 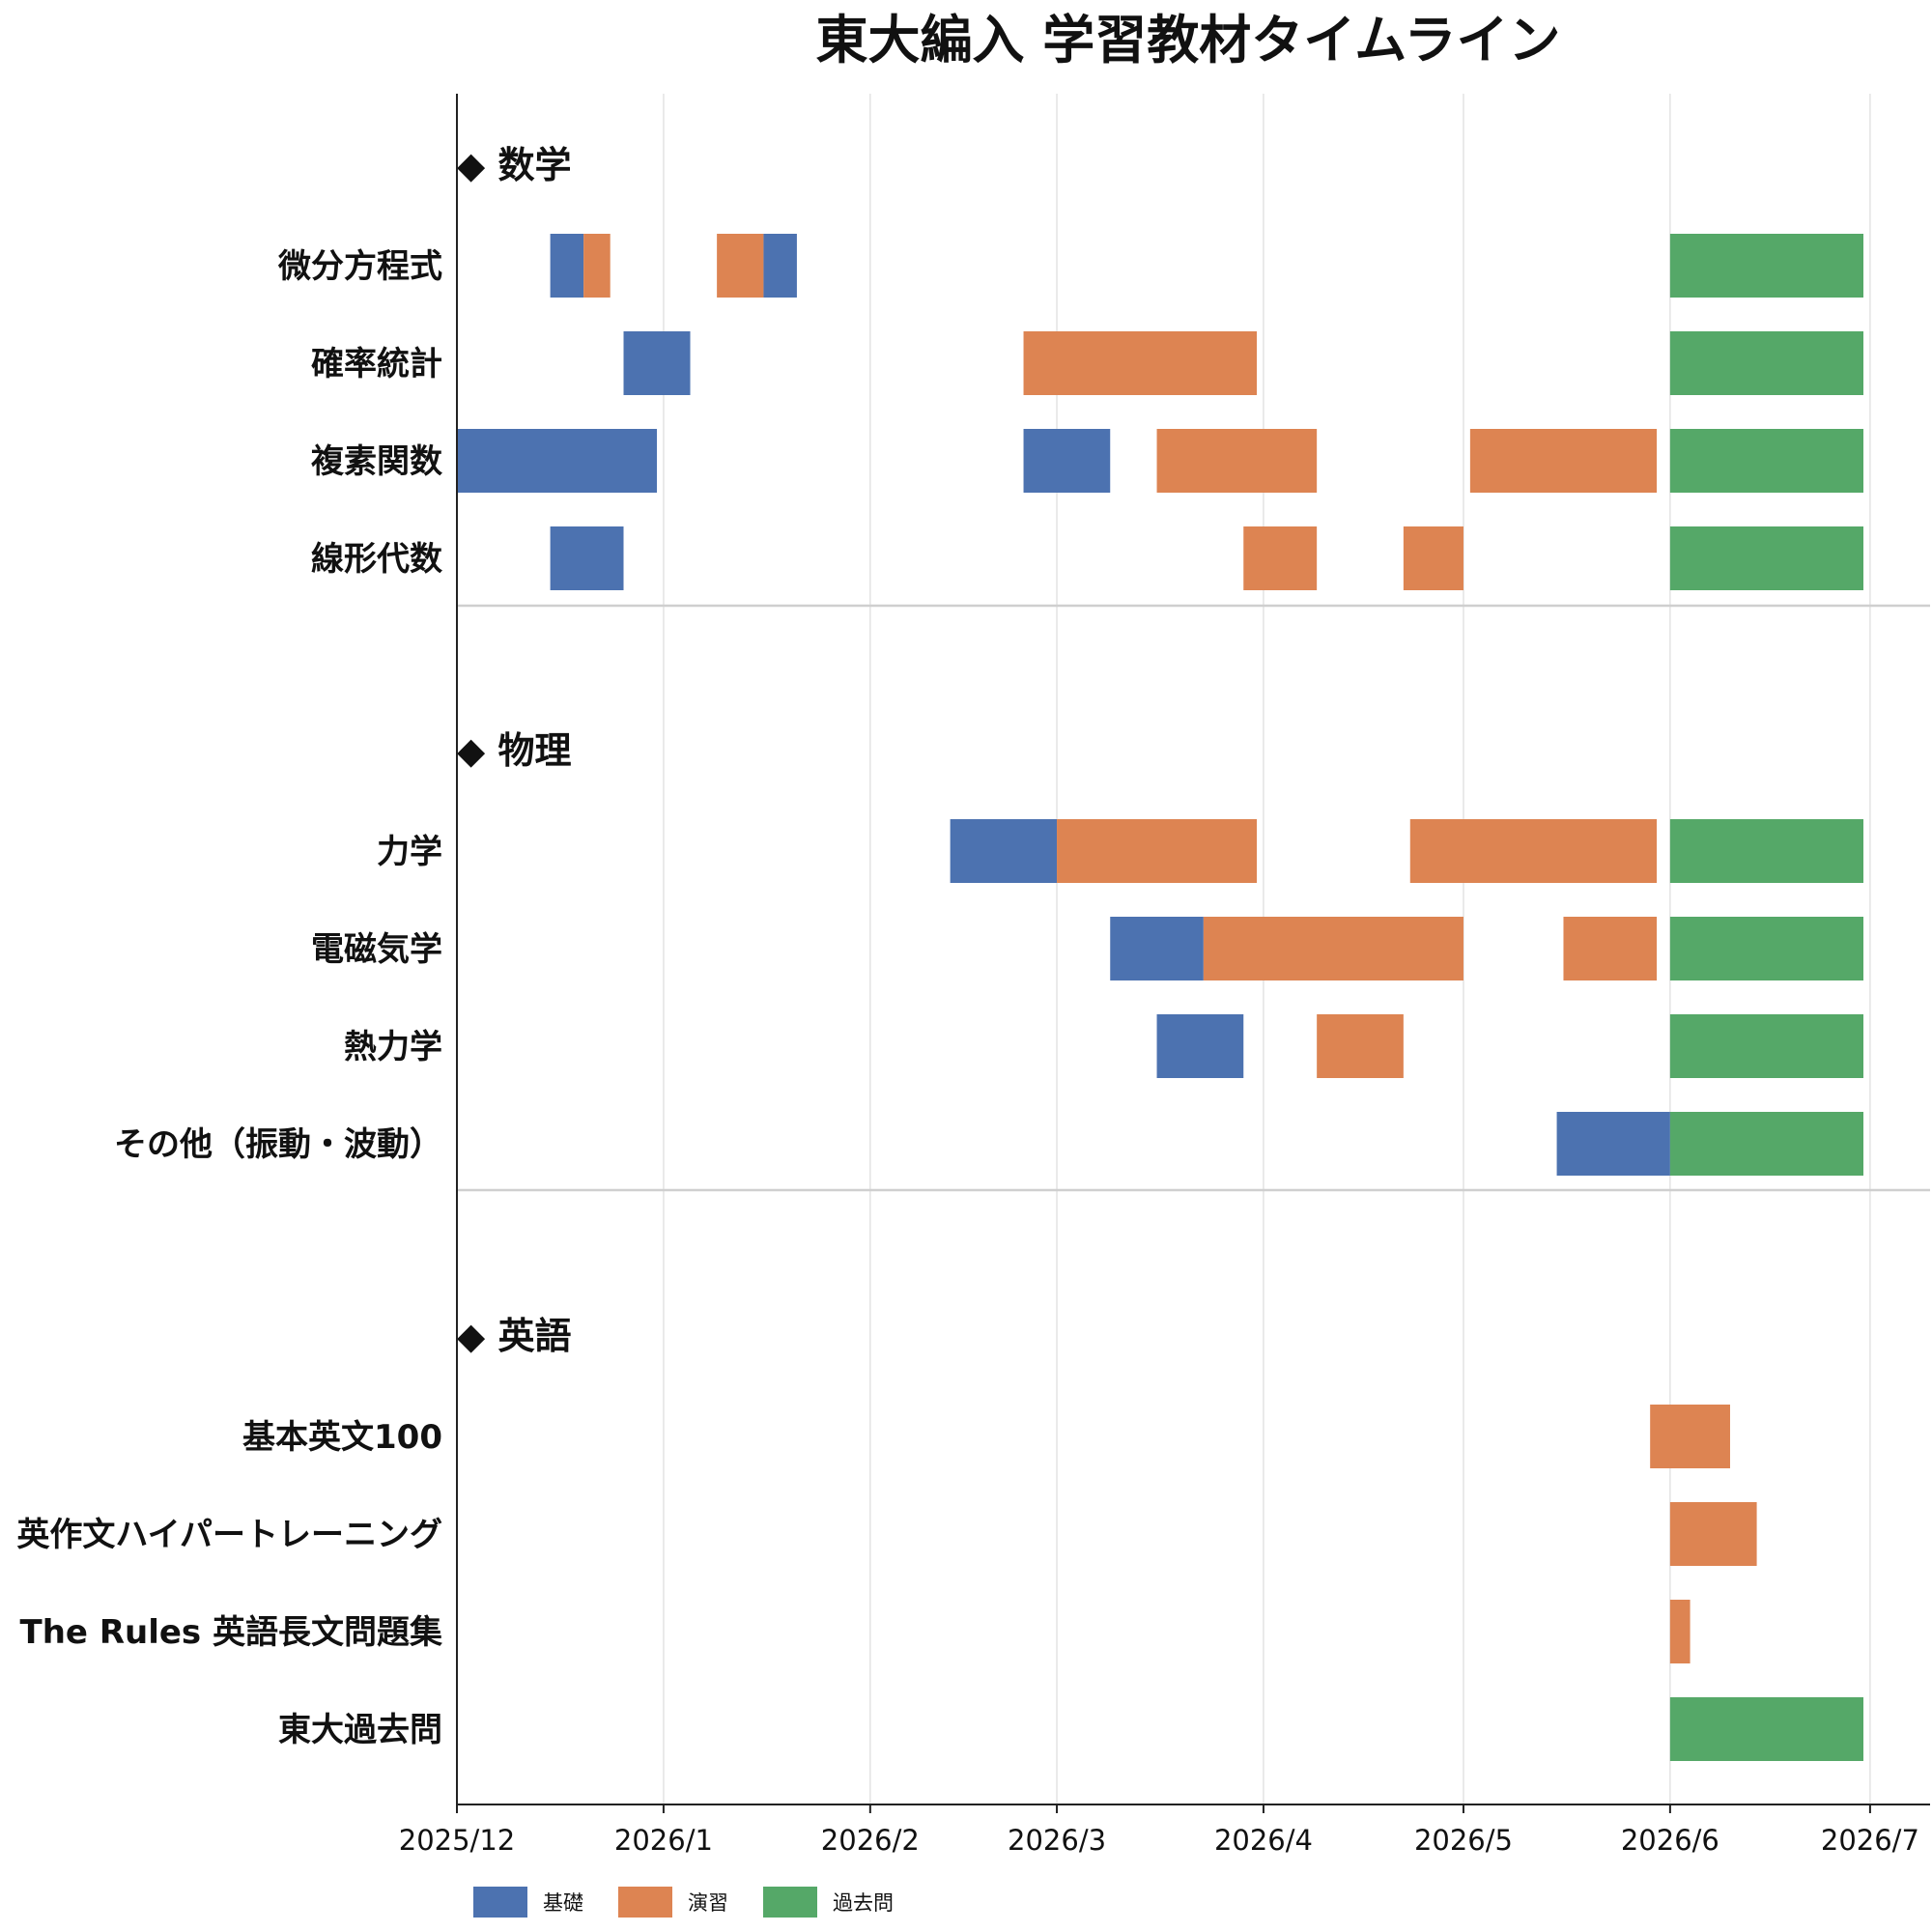 I want to click on row-label: 電磁気学, so click(x=376, y=949).